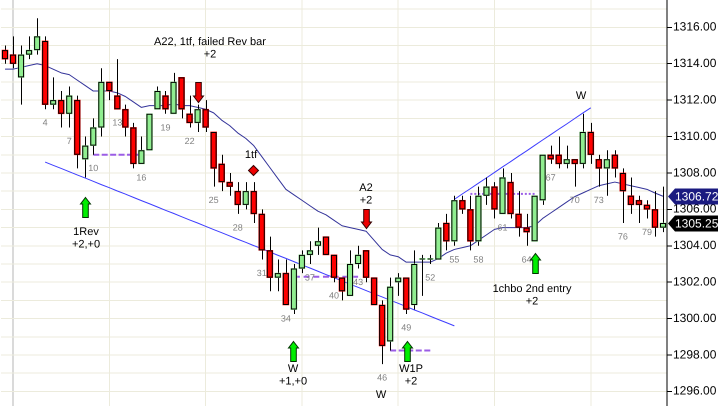 The width and height of the screenshot is (718, 406). I want to click on y-tick-label: 1314.00, so click(695, 63).